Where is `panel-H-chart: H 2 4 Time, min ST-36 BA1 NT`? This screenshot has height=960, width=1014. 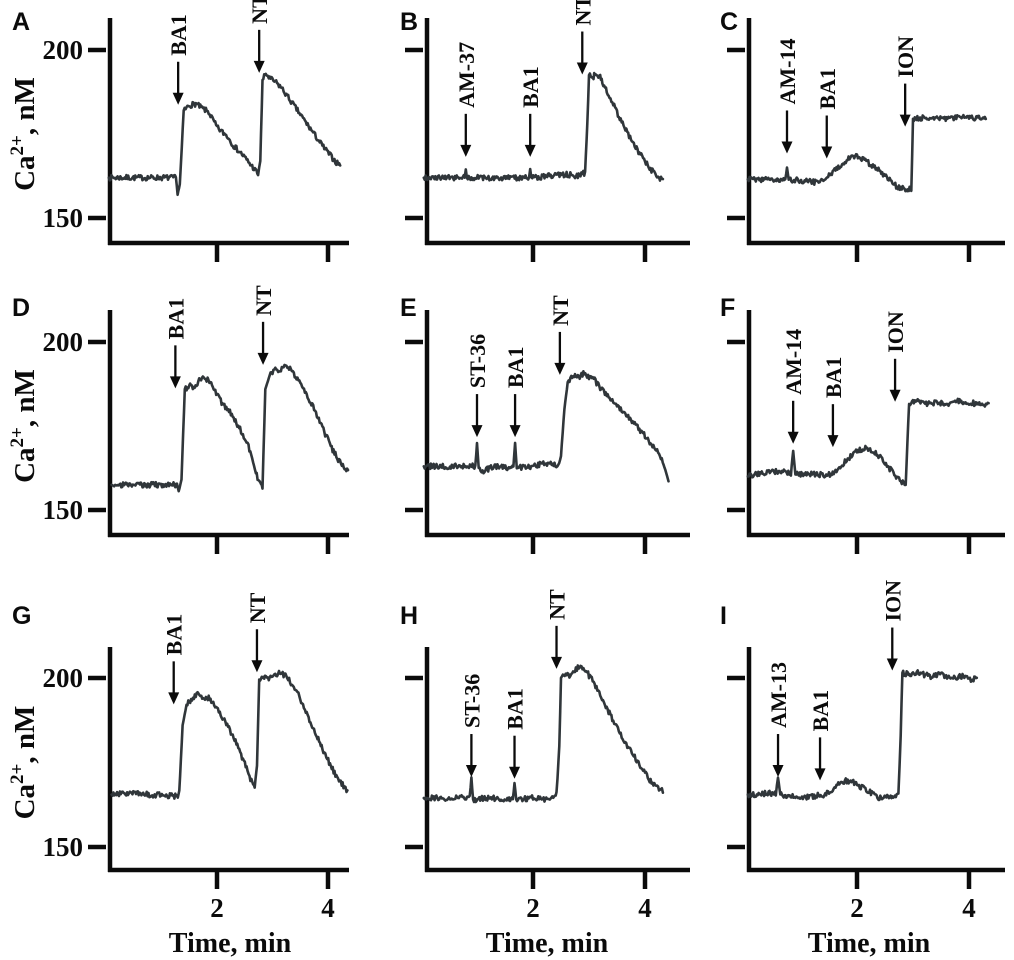 panel-H-chart: H 2 4 Time, min ST-36 BA1 NT is located at coordinates (545, 774).